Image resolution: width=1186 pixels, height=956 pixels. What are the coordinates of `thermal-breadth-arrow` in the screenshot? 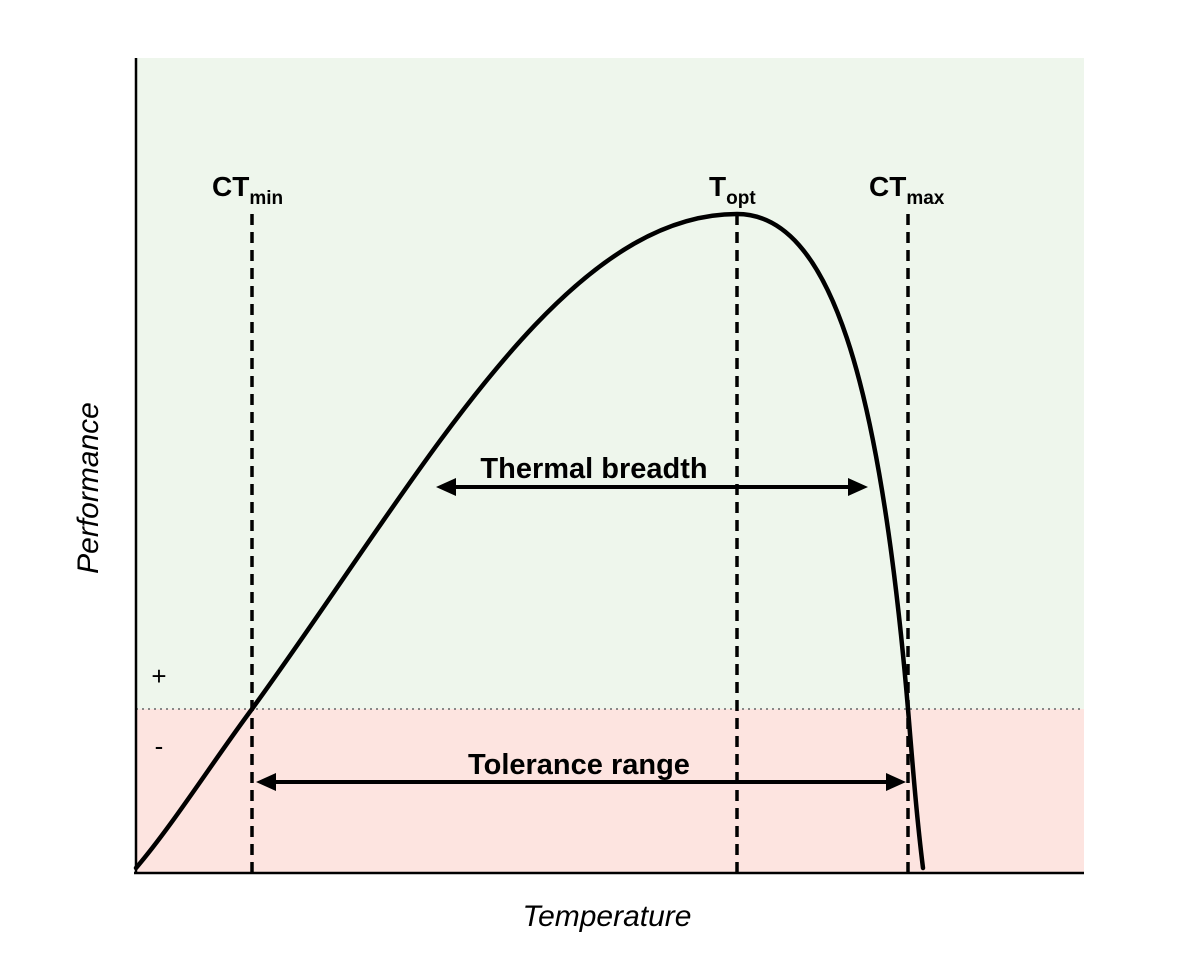 It's located at (652, 487).